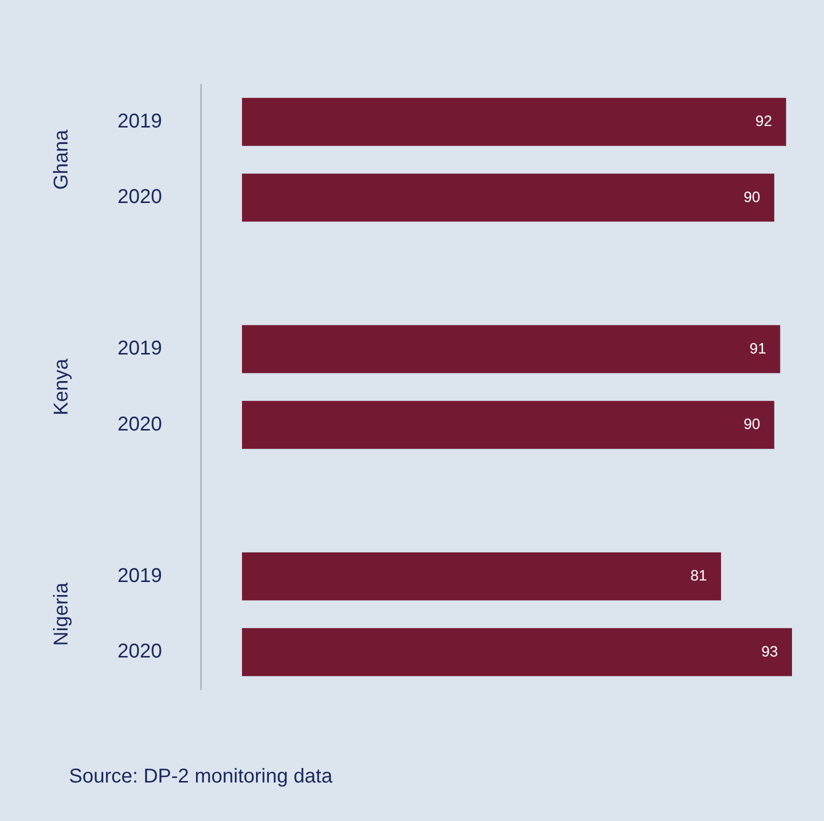 The height and width of the screenshot is (821, 824). What do you see at coordinates (757, 349) in the screenshot?
I see `data-label: 91` at bounding box center [757, 349].